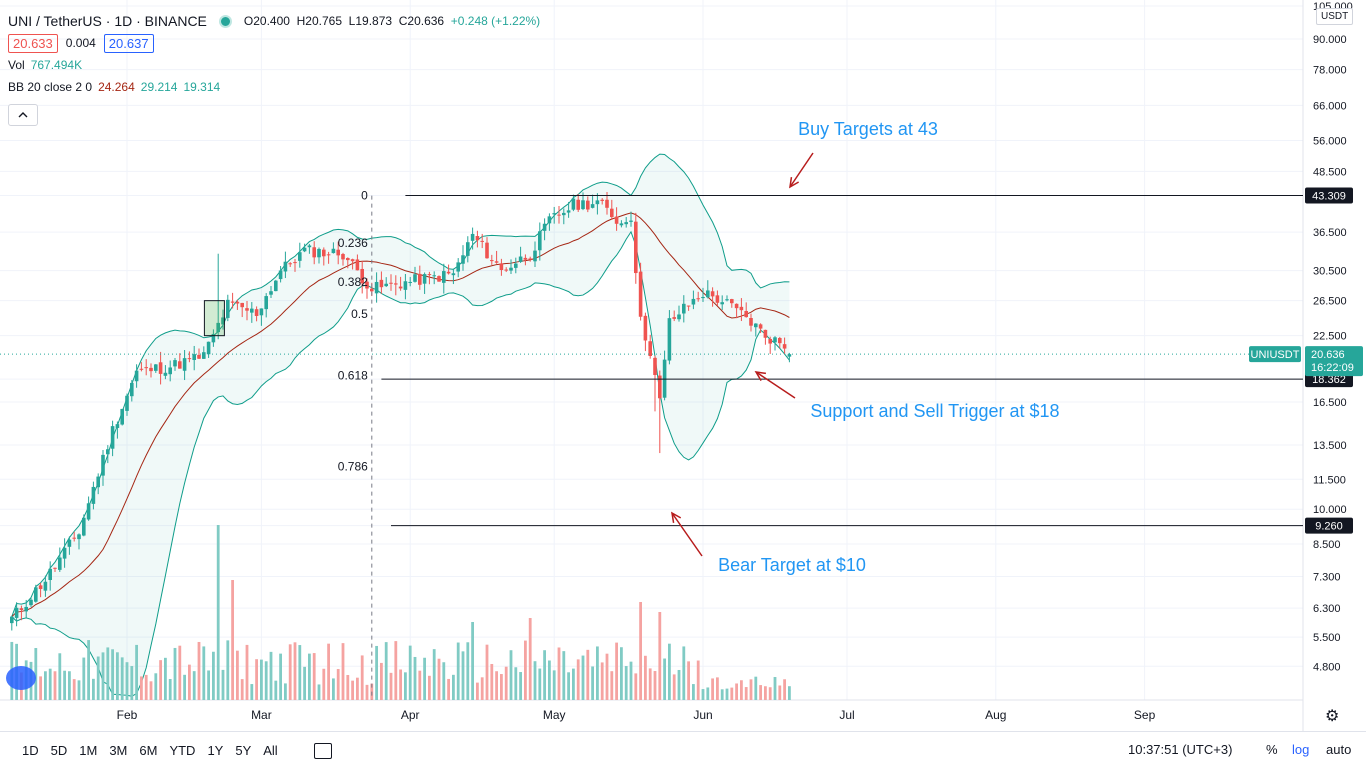 Image resolution: width=1366 pixels, height=768 pixels. What do you see at coordinates (1330, 446) in the screenshot?
I see `price-tick-label: 13.500` at bounding box center [1330, 446].